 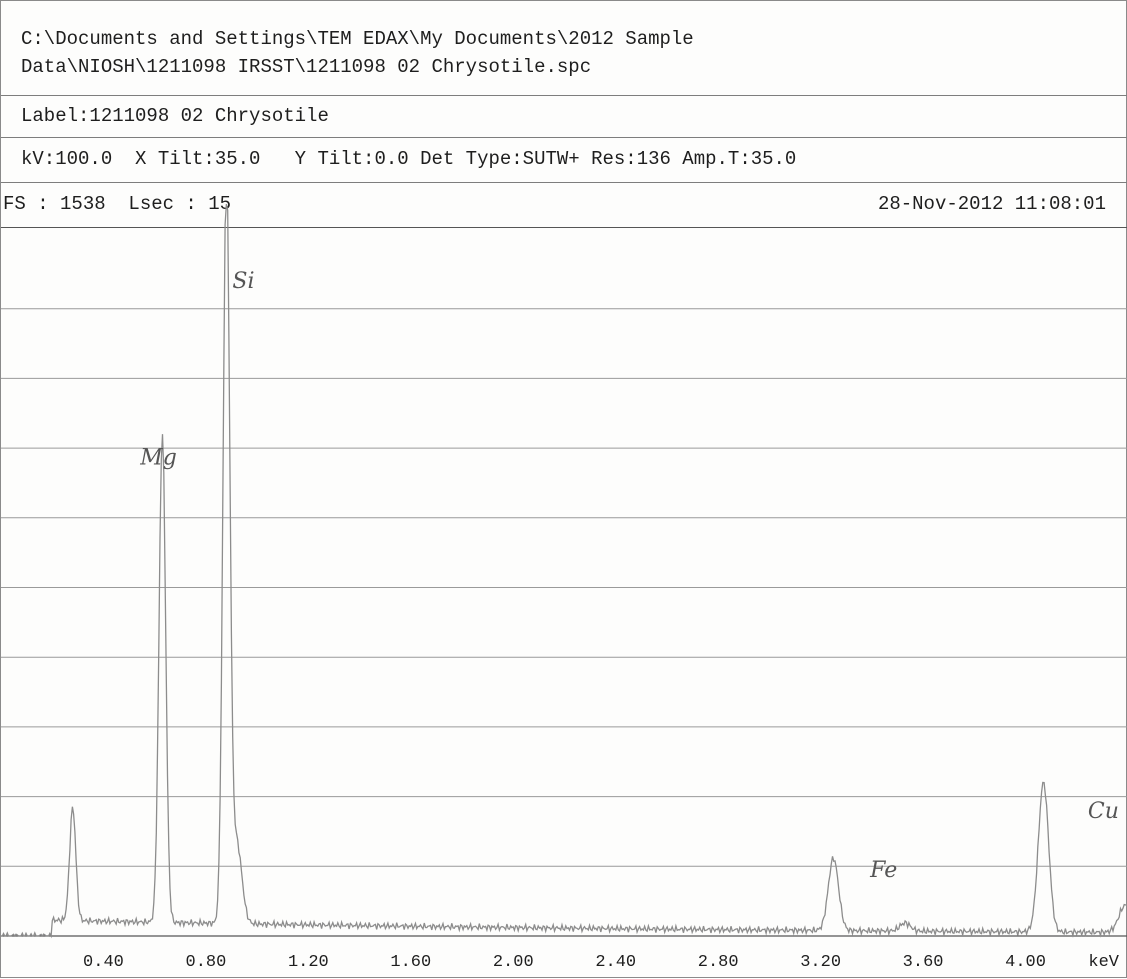 I want to click on x-tick-label: 3.60, so click(x=923, y=962).